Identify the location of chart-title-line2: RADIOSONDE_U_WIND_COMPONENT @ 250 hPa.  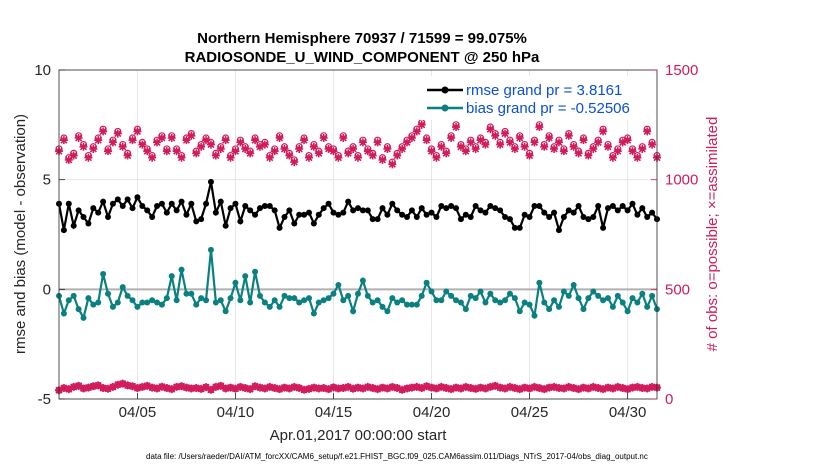
(362, 57).